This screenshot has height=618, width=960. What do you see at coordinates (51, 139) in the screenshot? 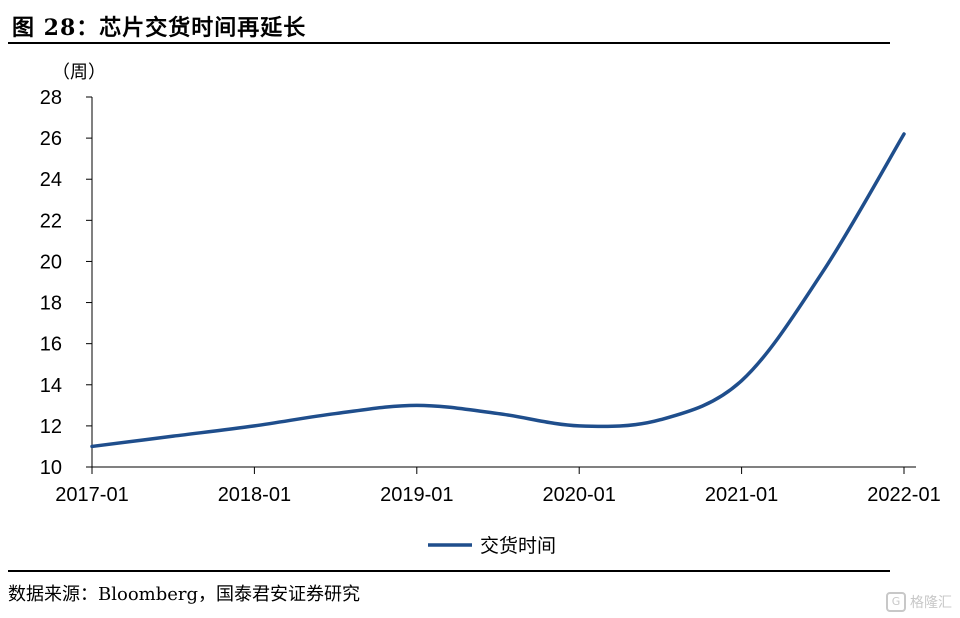
I see `y-tick-label: 26` at bounding box center [51, 139].